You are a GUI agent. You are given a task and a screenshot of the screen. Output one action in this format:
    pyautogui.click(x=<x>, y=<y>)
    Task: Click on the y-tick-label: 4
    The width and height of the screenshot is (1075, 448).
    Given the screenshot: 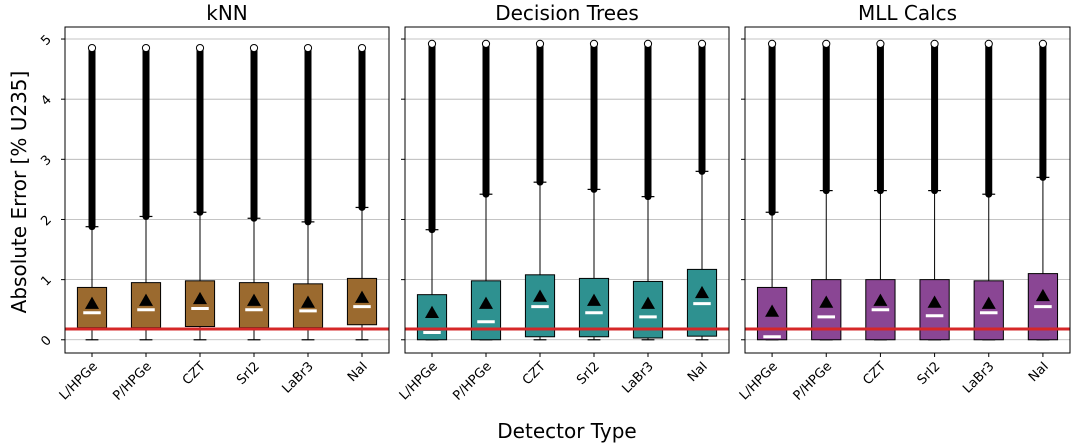 What is the action you would take?
    pyautogui.click(x=46, y=100)
    